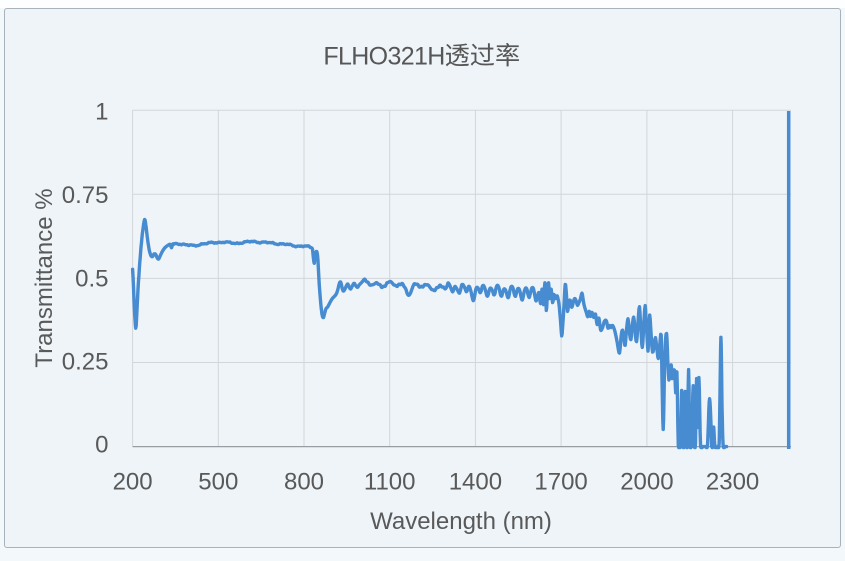 The height and width of the screenshot is (561, 845). What do you see at coordinates (101, 444) in the screenshot?
I see `svg-text: 0` at bounding box center [101, 444].